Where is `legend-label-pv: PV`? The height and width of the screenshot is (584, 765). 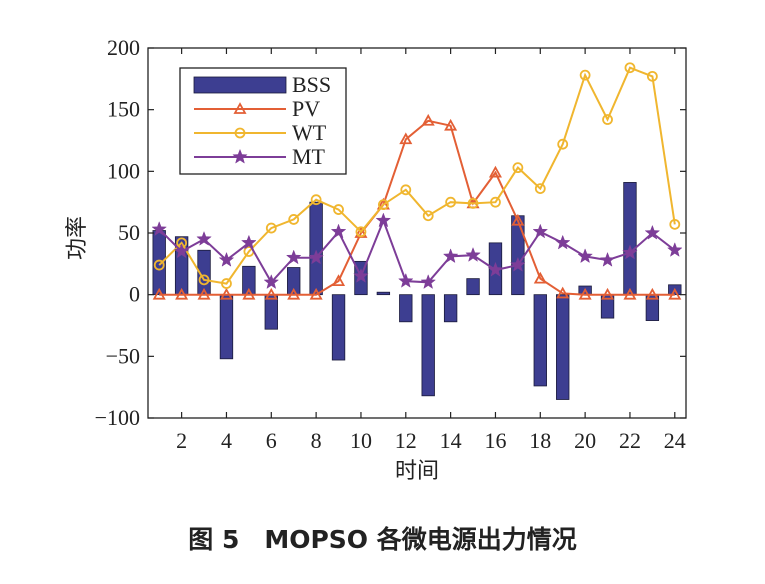
legend-label-pv: PV is located at coordinates (306, 108).